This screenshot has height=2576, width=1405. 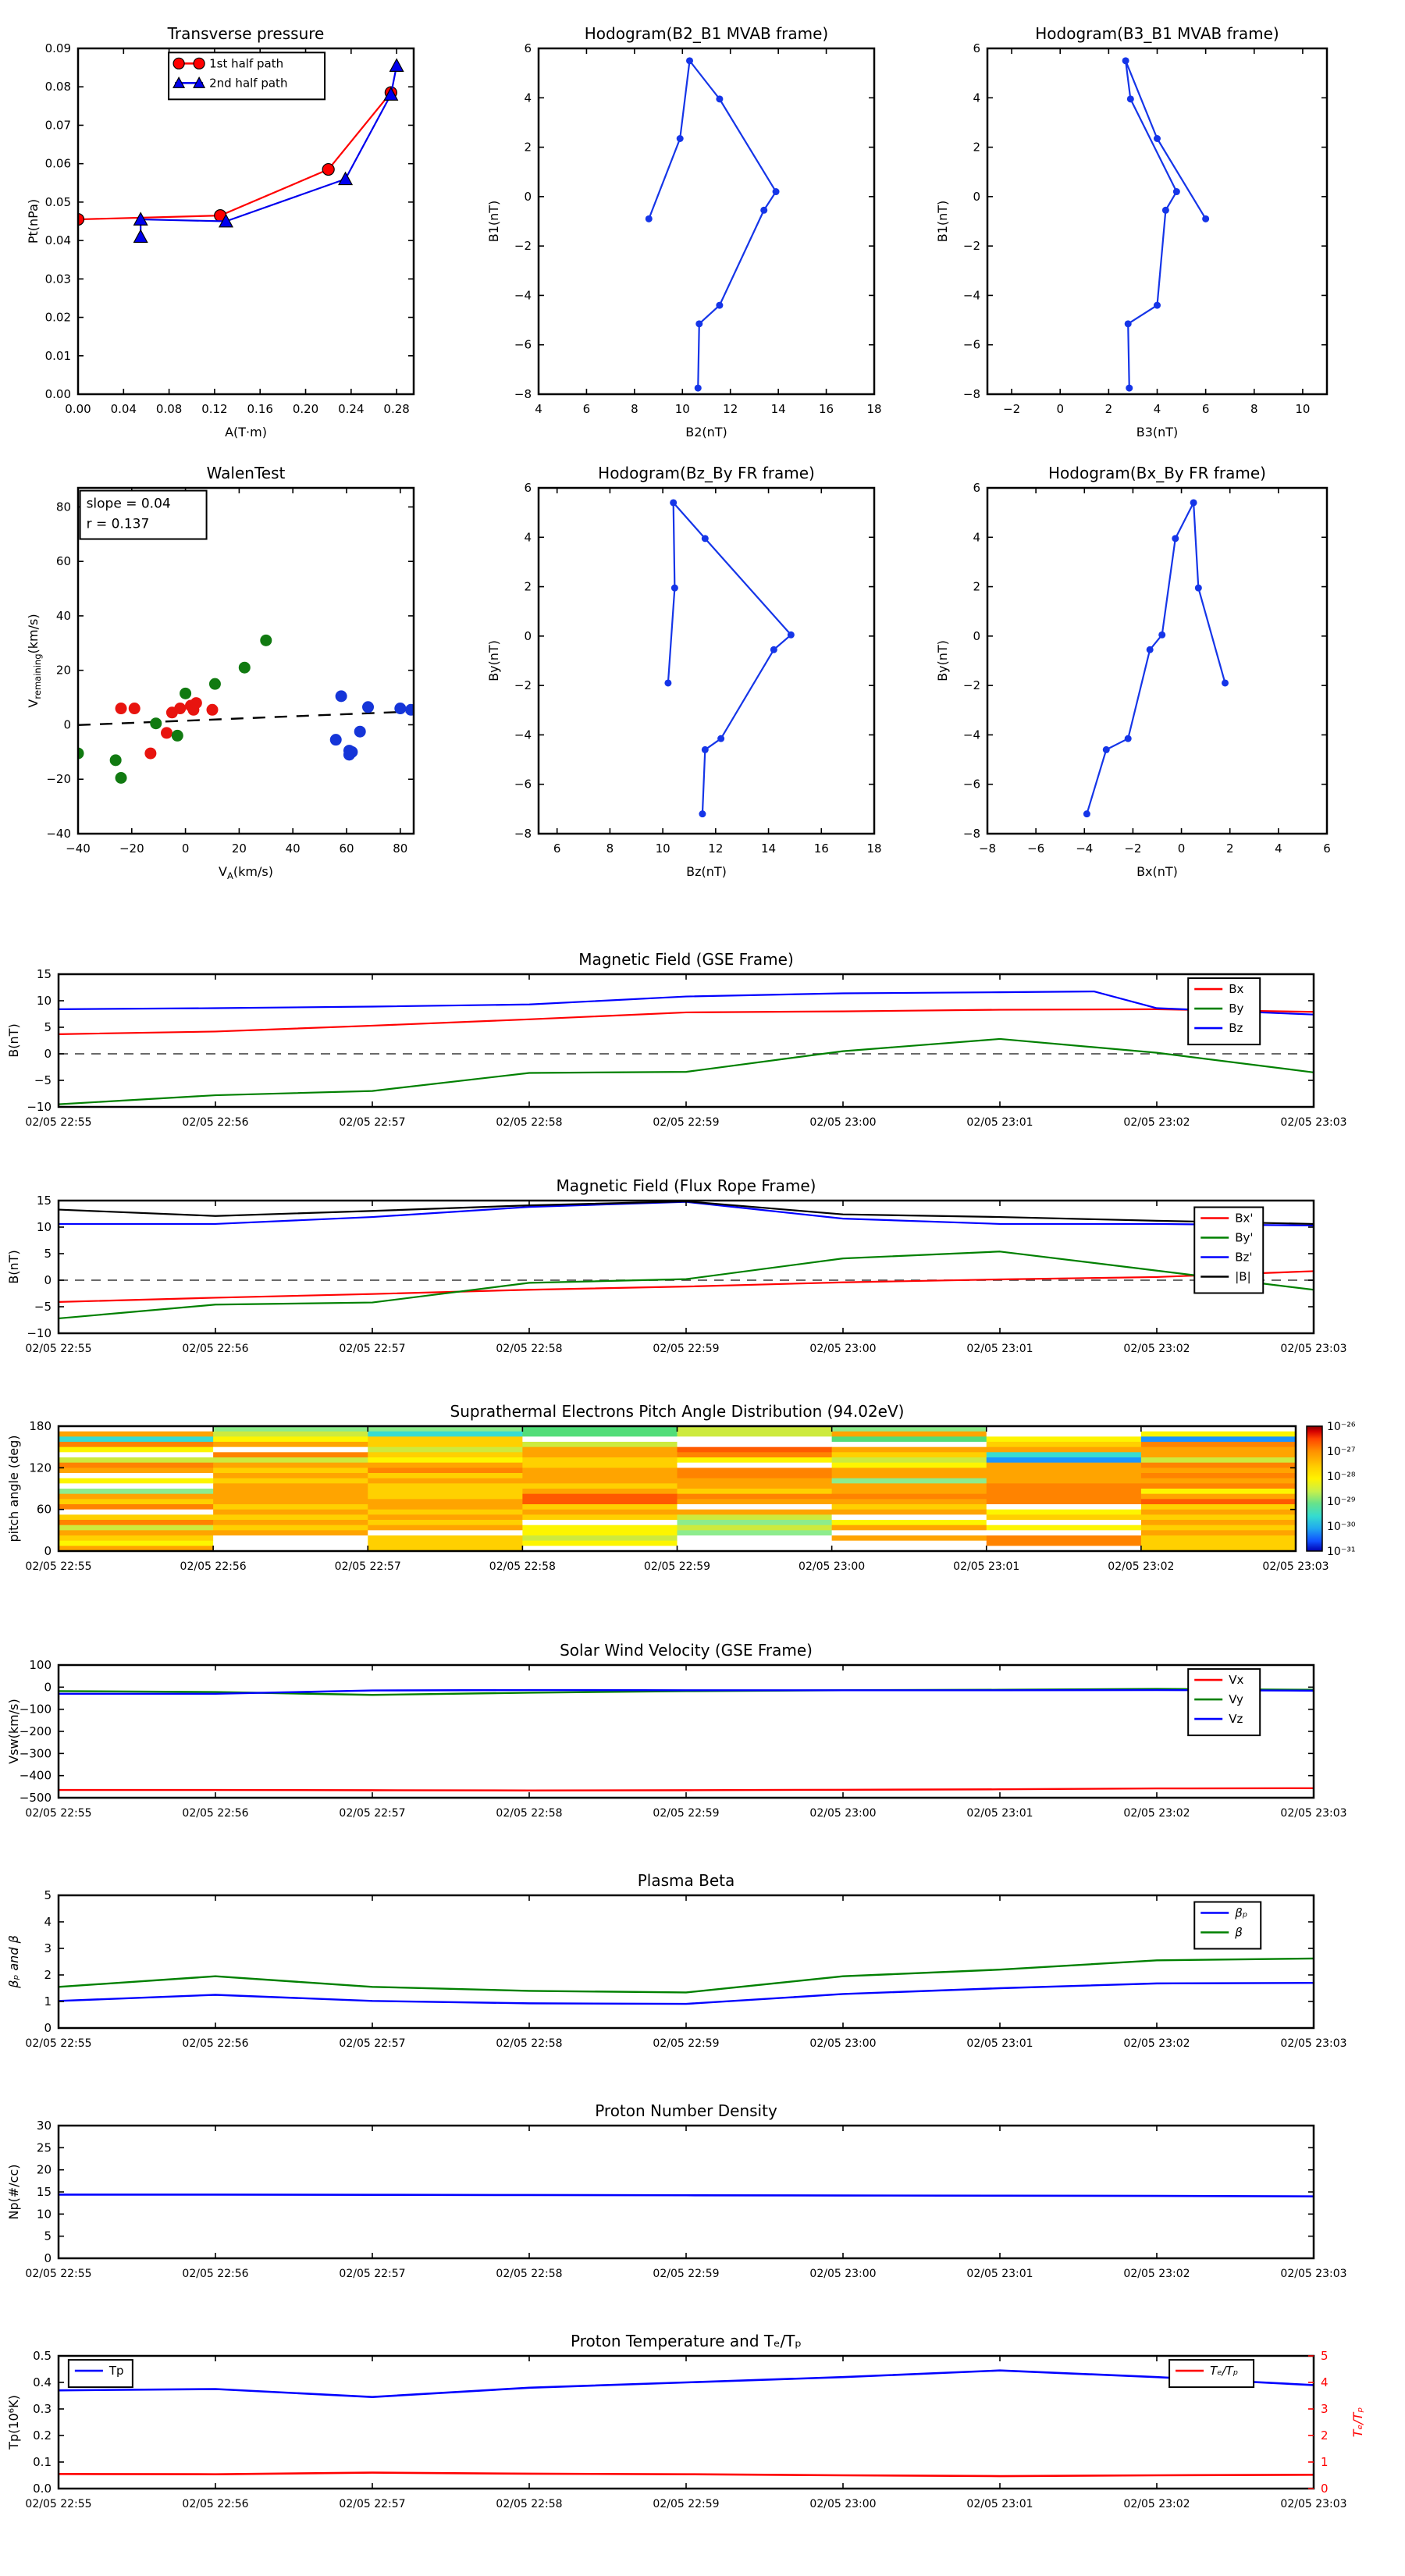 I want to click on x-tick-label: 0, so click(x=1060, y=409).